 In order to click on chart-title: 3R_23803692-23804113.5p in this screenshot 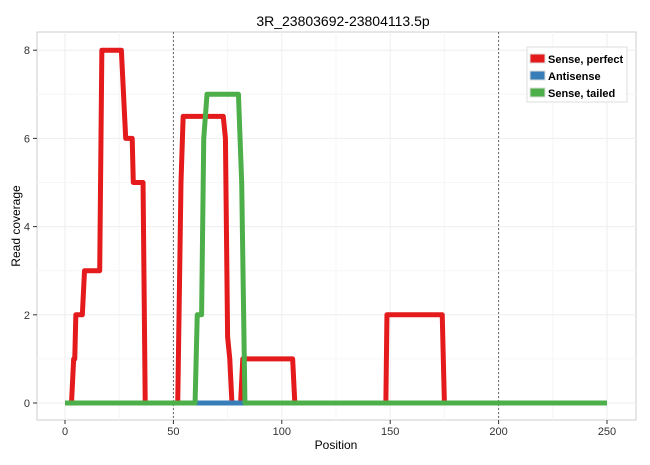, I will do `click(343, 21)`.